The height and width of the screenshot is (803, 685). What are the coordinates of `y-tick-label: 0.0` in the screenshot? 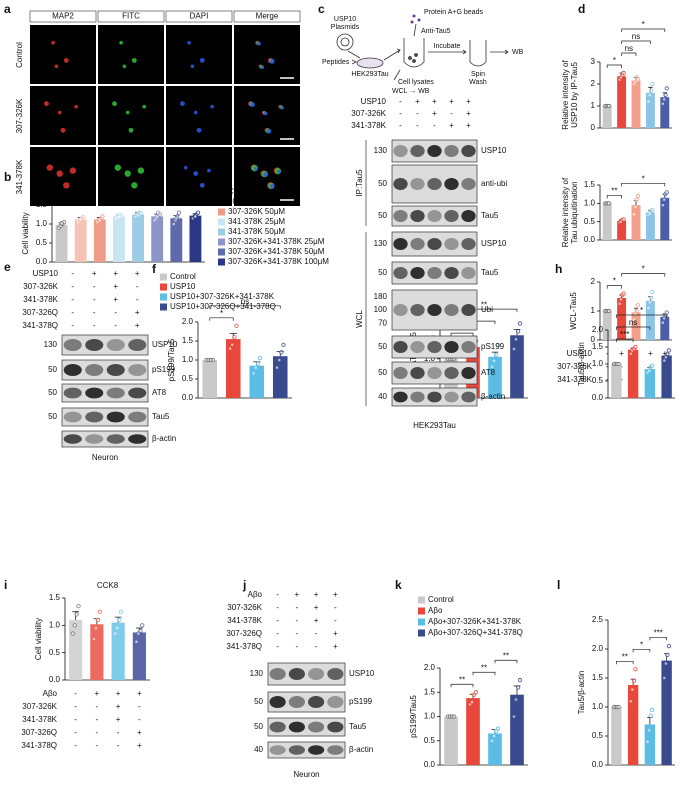 It's located at (188, 397).